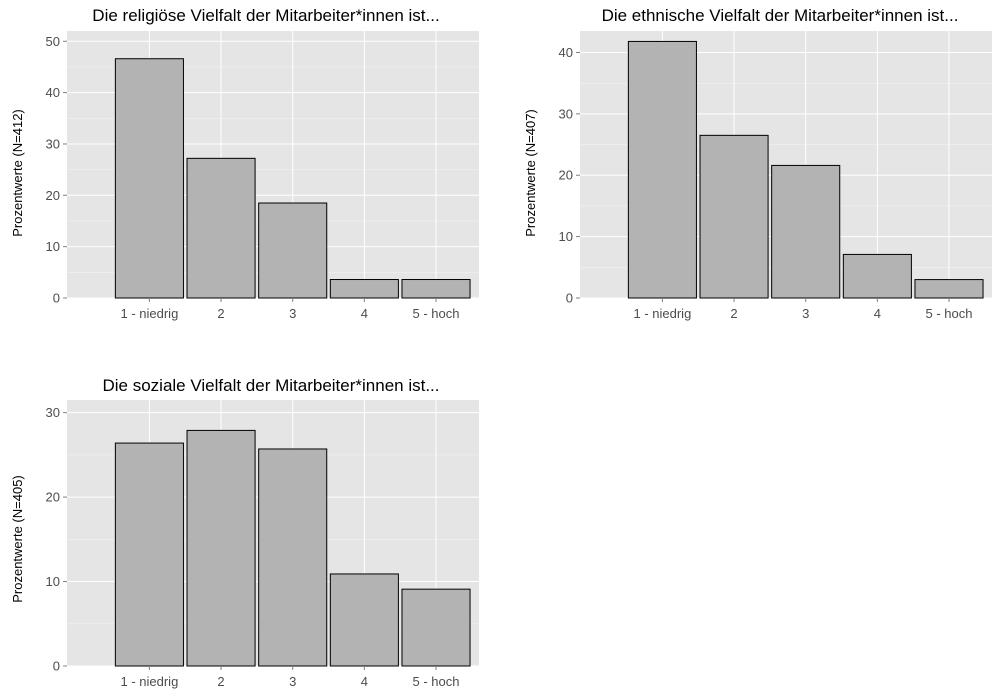 This screenshot has height=699, width=994. I want to click on y-axis-label: Prozentwerte (N=405), so click(17, 539).